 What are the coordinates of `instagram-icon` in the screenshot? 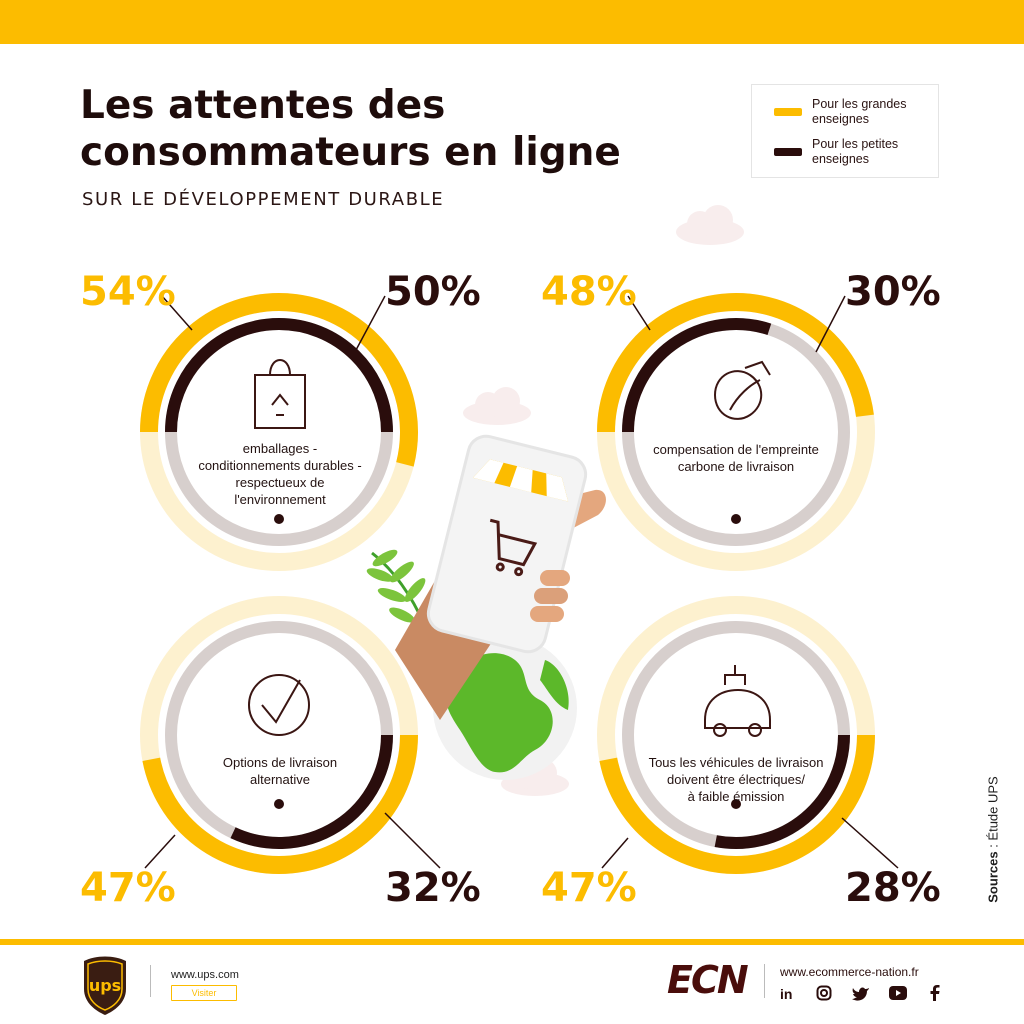 It's located at (824, 993).